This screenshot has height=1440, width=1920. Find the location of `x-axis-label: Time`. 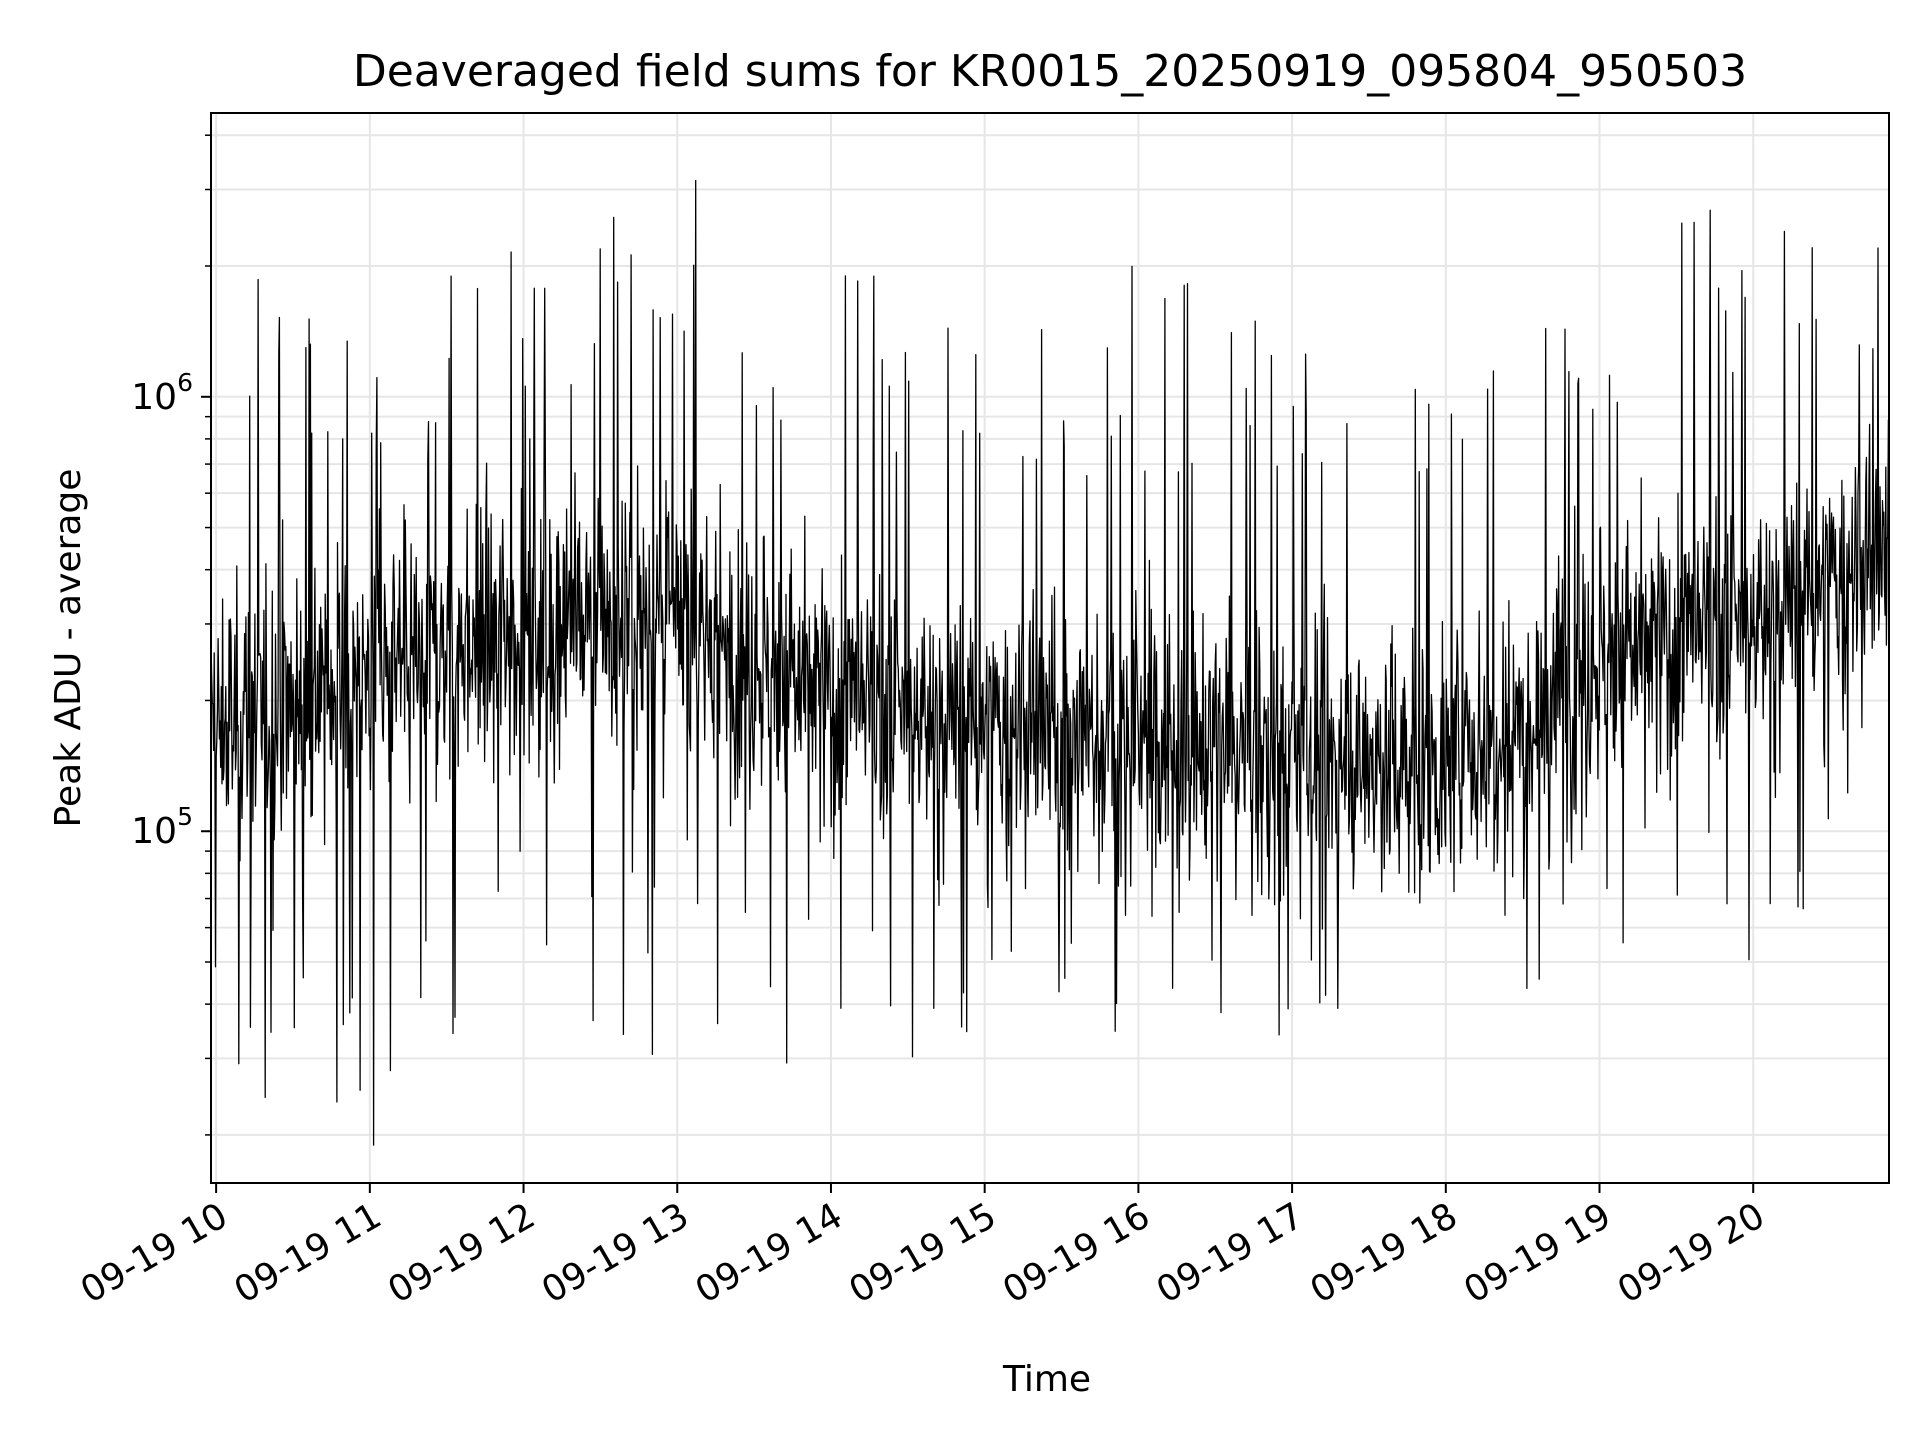

x-axis-label: Time is located at coordinates (1046, 1379).